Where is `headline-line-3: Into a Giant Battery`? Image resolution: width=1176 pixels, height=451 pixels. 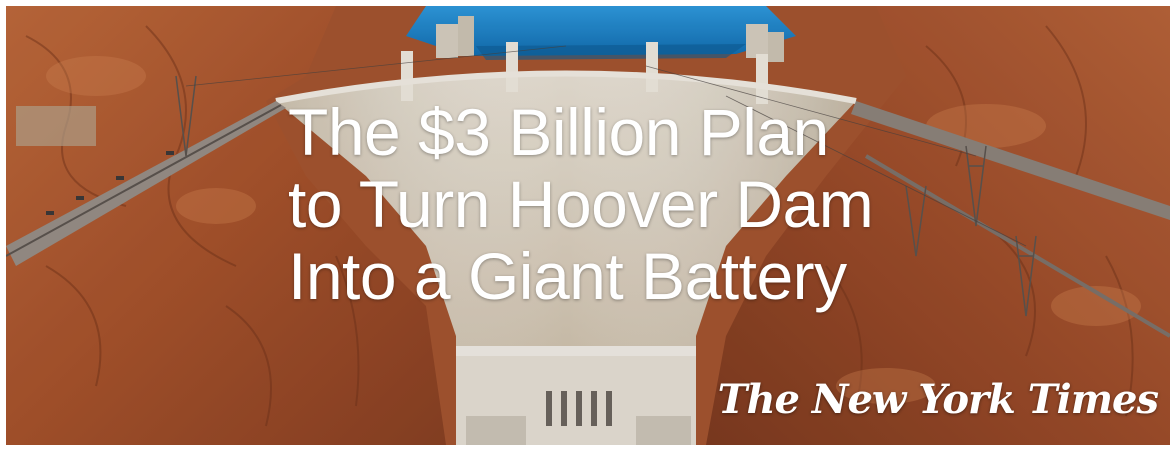
headline-line-3: Into a Giant Battery is located at coordinates (567, 276).